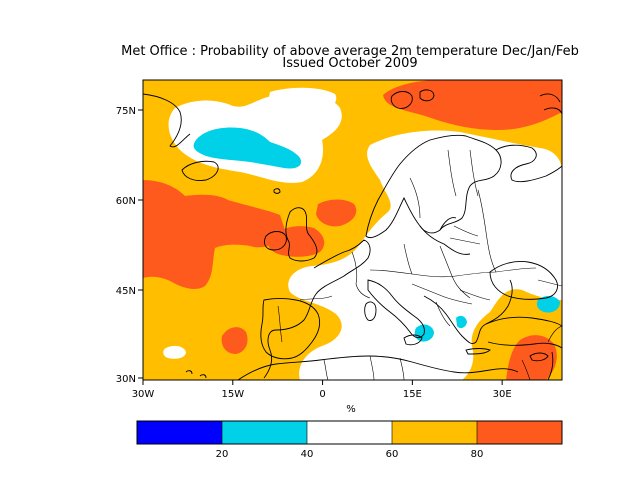 This screenshot has height=480, width=640. I want to click on lon-tick-label: 0, so click(322, 394).